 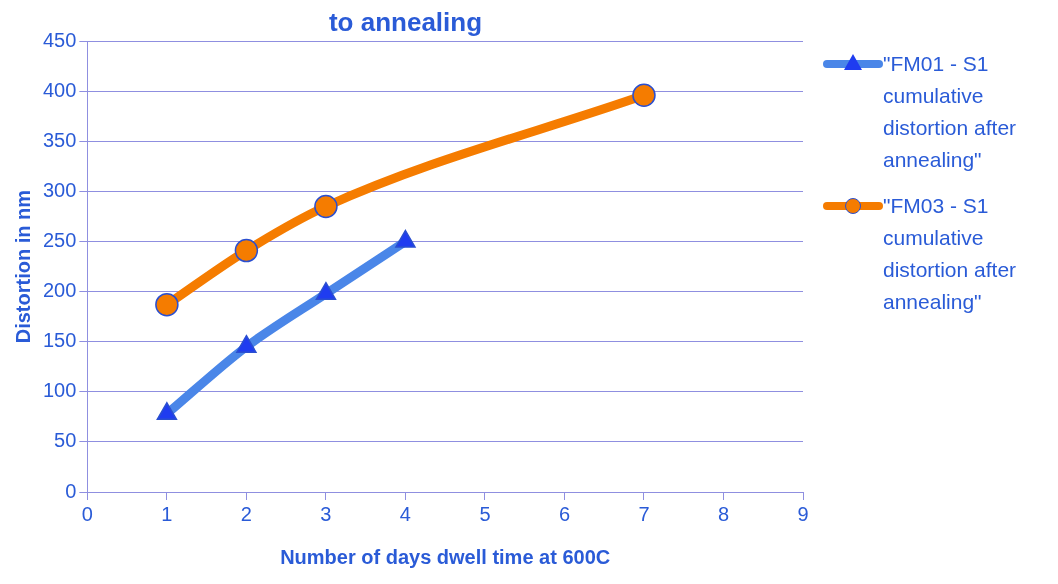 I want to click on legend-label: "FM01 - S1 cumulative distortion after annealing", so click(x=950, y=112).